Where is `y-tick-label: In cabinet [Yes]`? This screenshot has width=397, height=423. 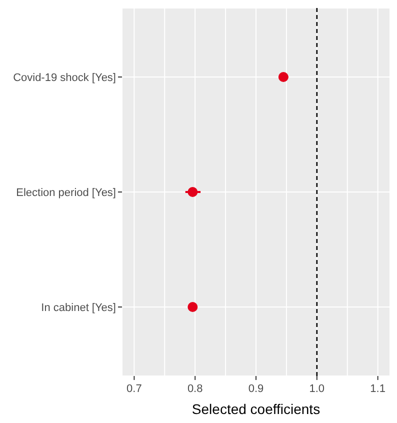 y-tick-label: In cabinet [Yes] is located at coordinates (78, 308).